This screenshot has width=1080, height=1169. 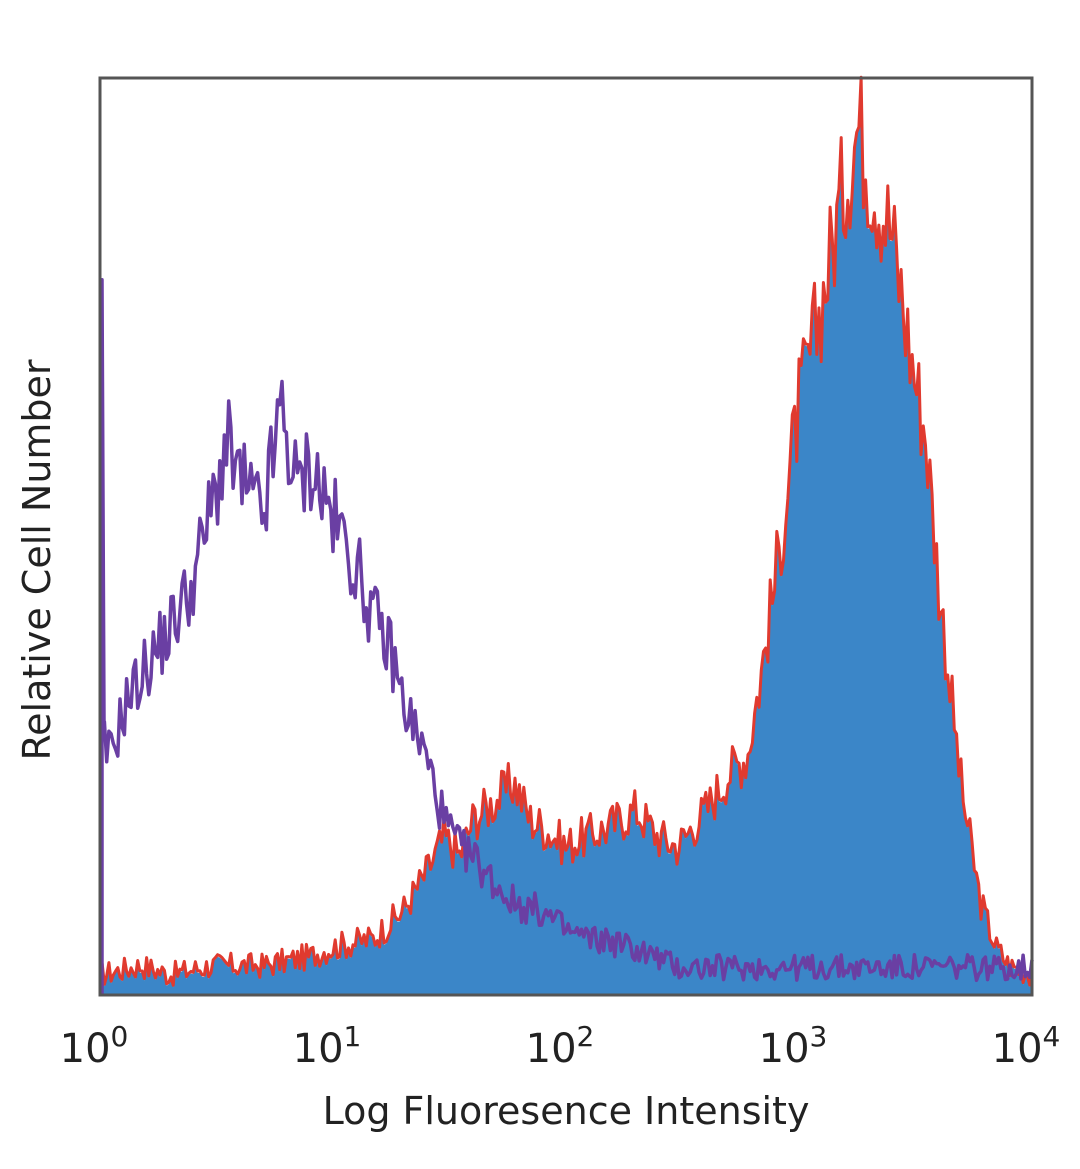 What do you see at coordinates (566, 1111) in the screenshot?
I see `x-axis-title: Log Fluoresence Intensity` at bounding box center [566, 1111].